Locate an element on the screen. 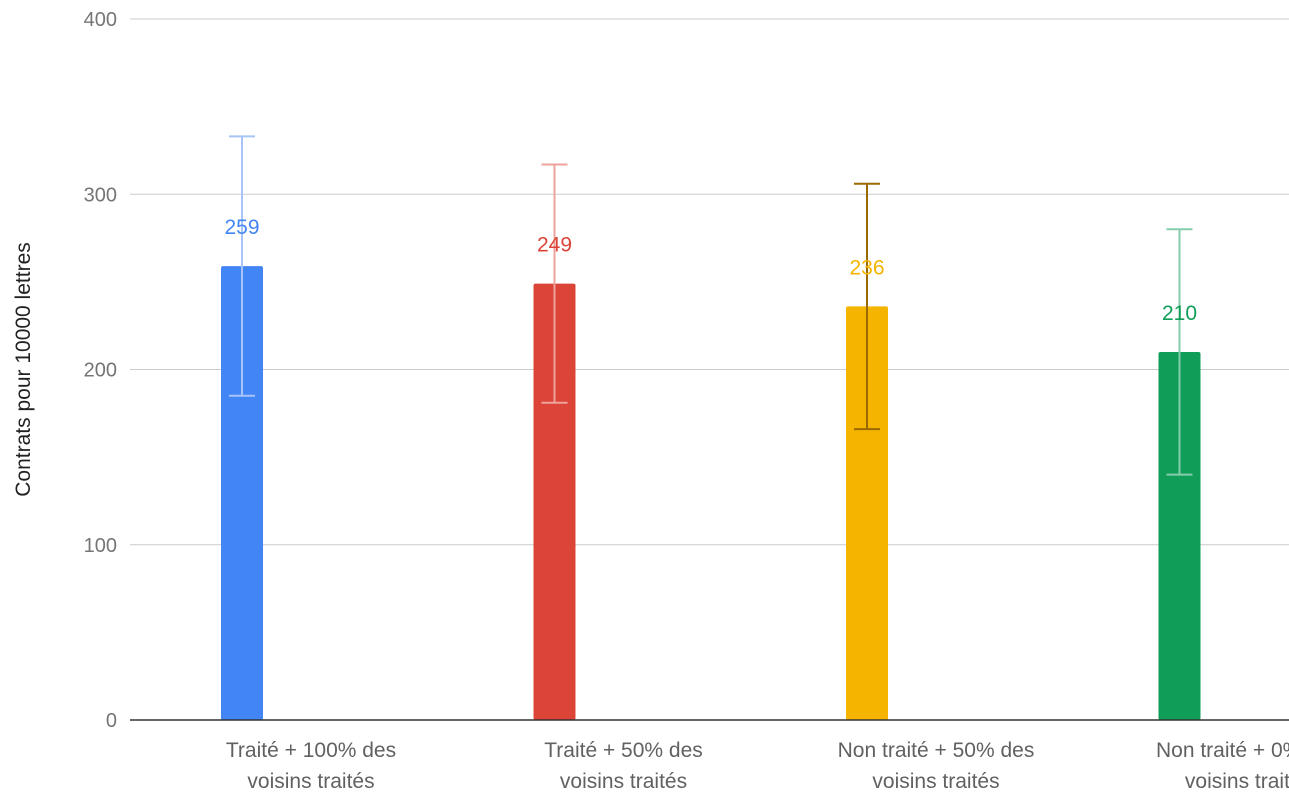 The height and width of the screenshot is (792, 1289). y-tick-label: 400 is located at coordinates (100, 20).